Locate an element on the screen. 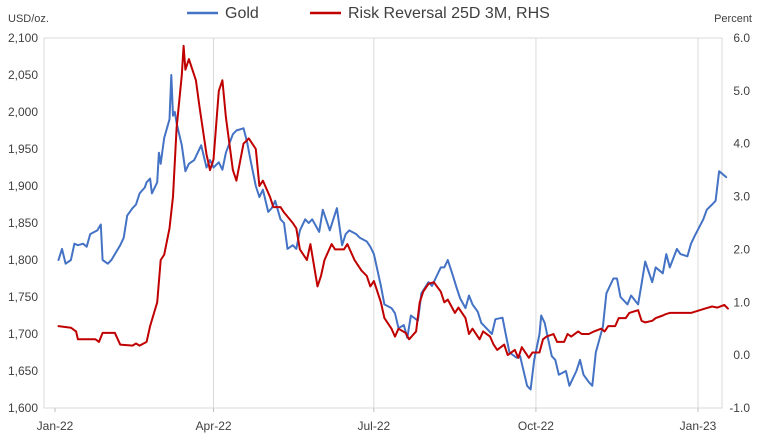 This screenshot has height=446, width=760. left-tick-label: 1,850 is located at coordinates (23, 223).